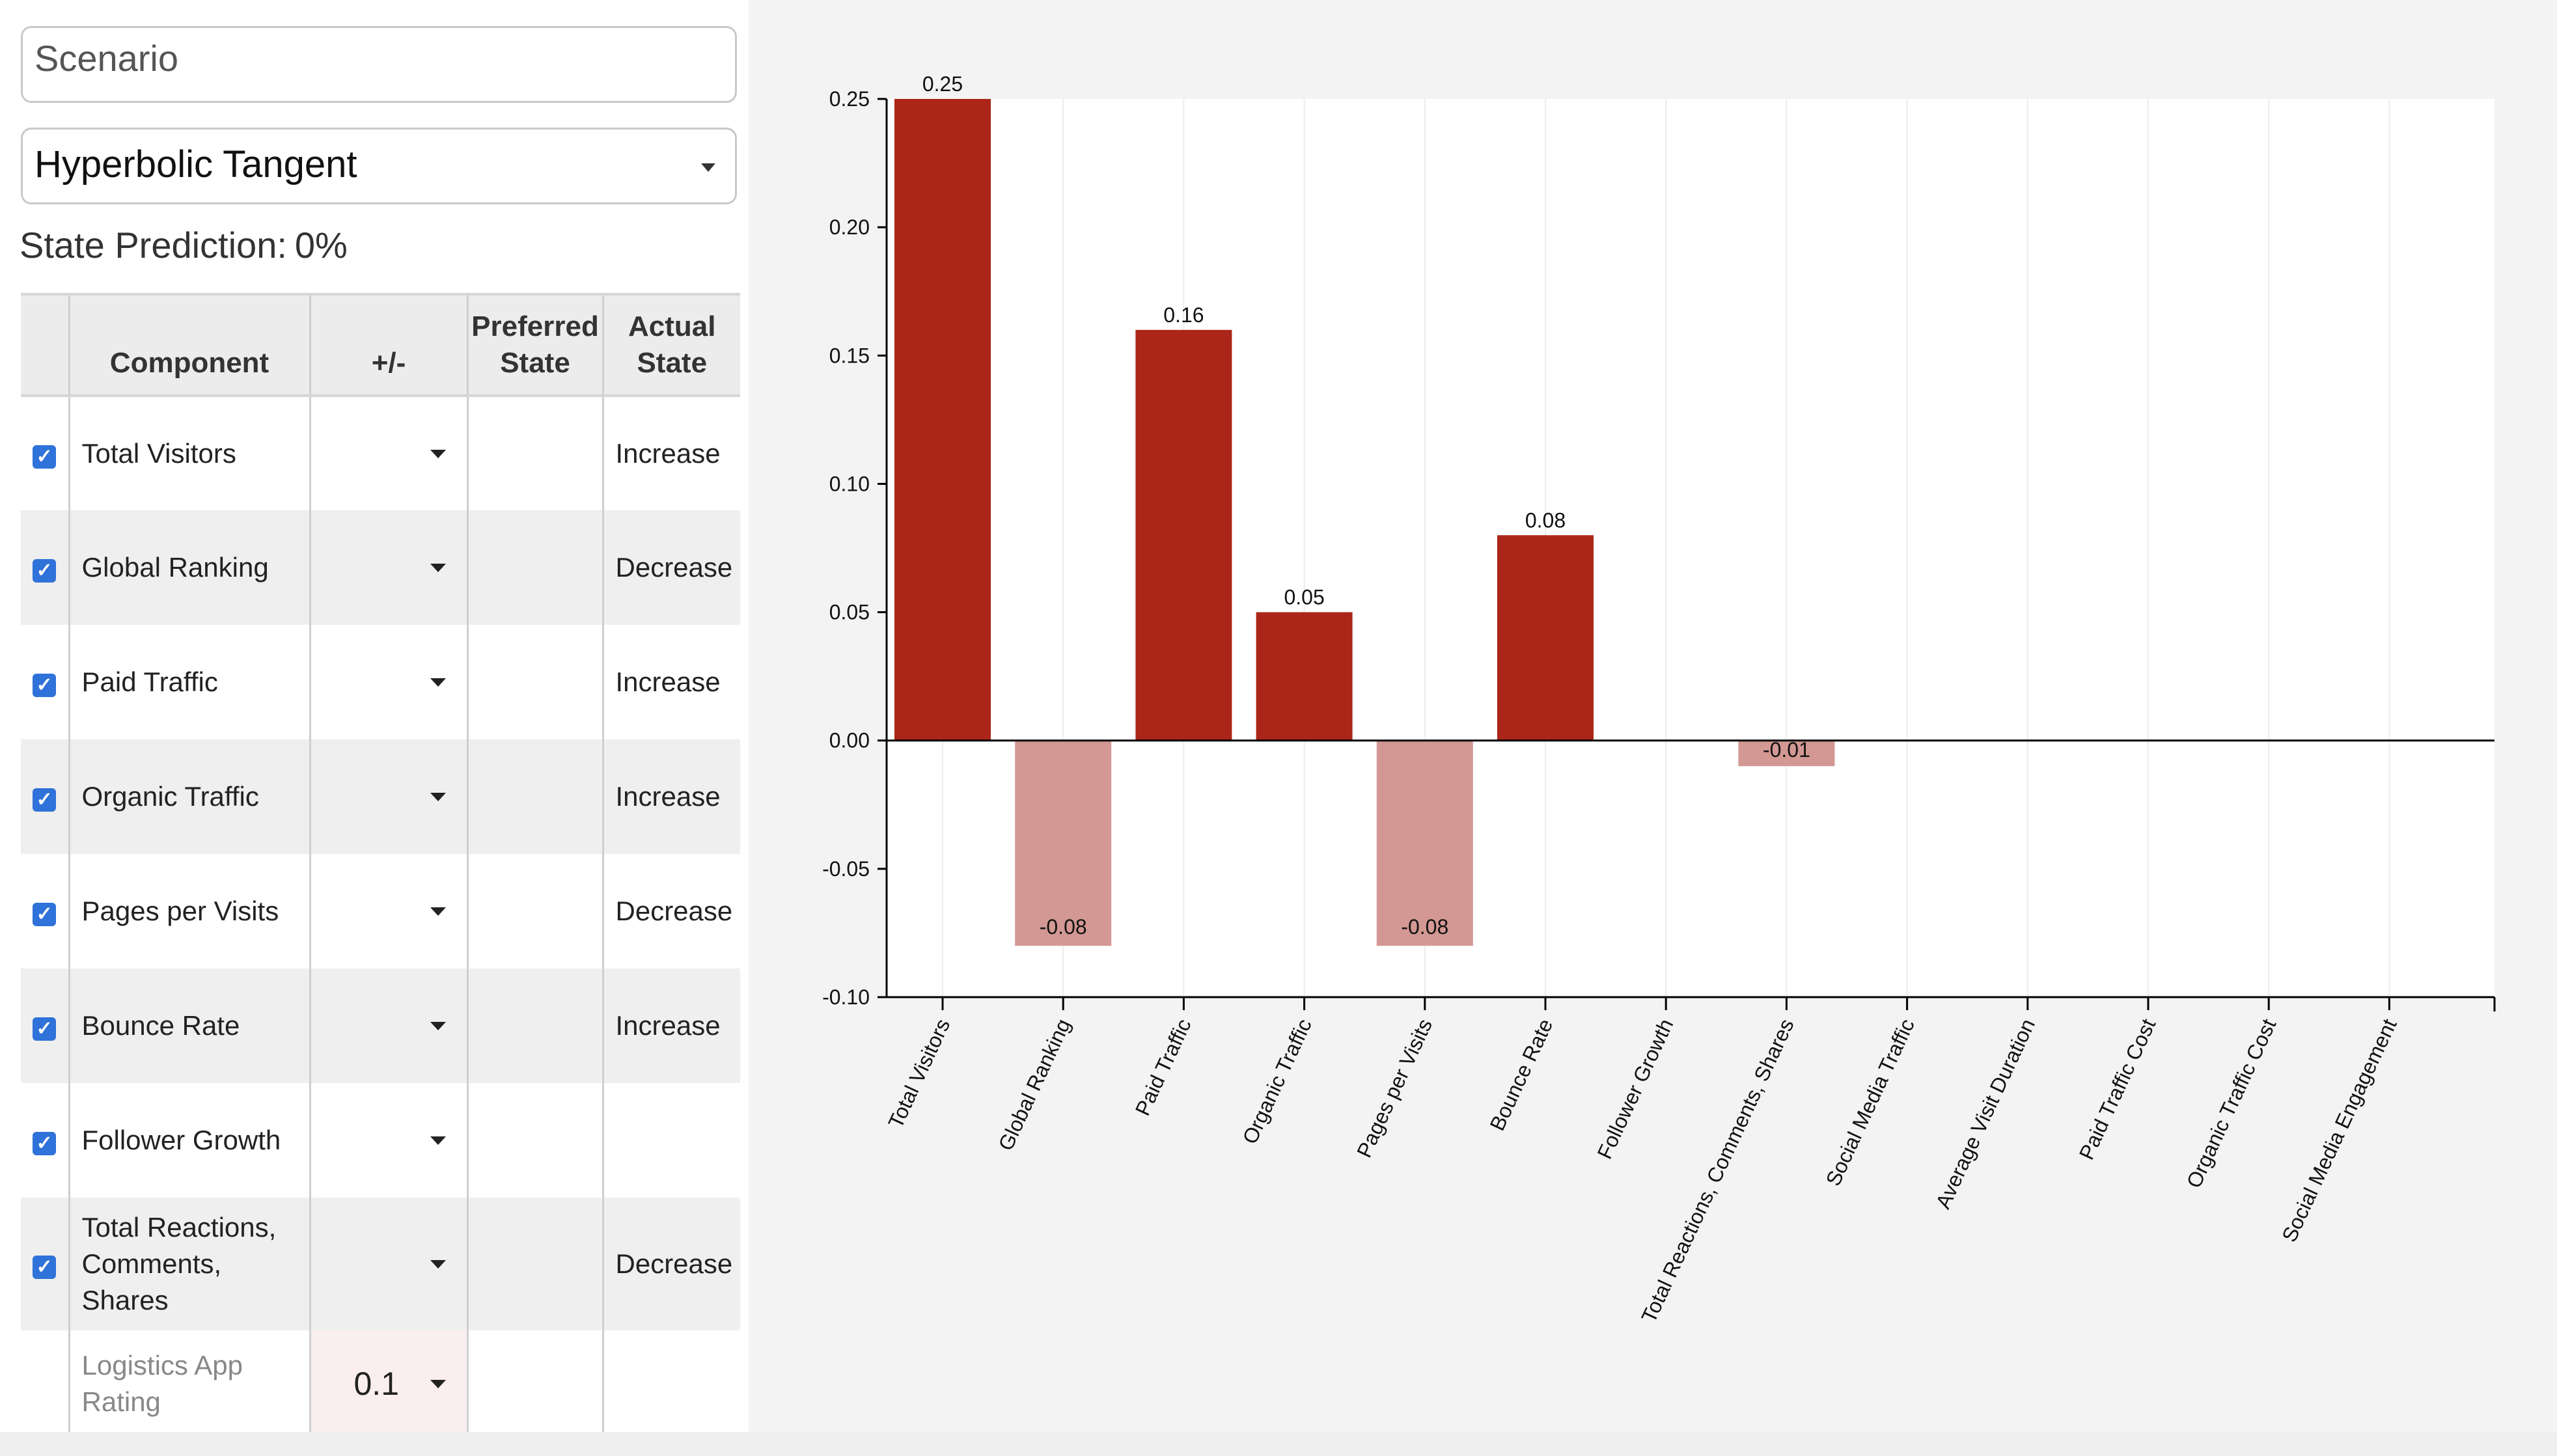 This screenshot has width=2557, height=1456. I want to click on x-tick-label: Pages per Visits, so click(1395, 1088).